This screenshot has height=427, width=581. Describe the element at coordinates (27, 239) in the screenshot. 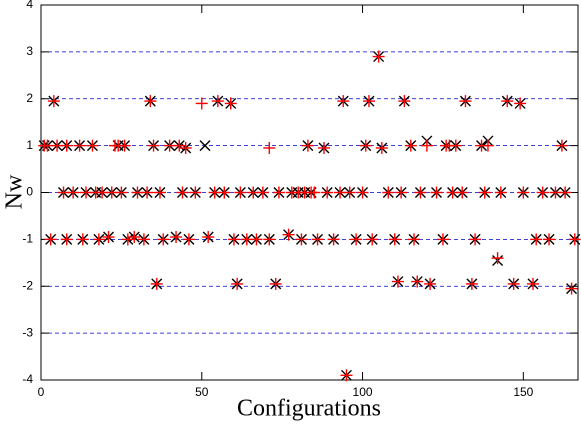

I see `y-tick-label: -1` at that location.